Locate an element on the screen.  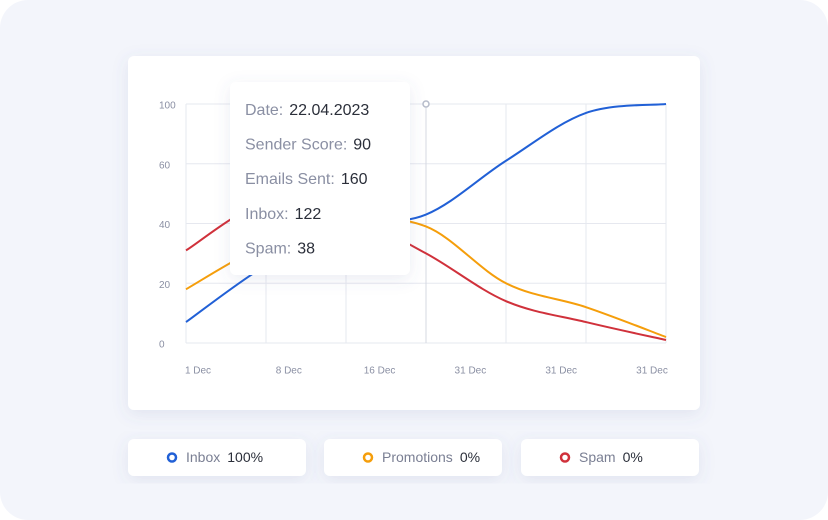
tooltip-value: 22.04.2023 is located at coordinates (329, 110).